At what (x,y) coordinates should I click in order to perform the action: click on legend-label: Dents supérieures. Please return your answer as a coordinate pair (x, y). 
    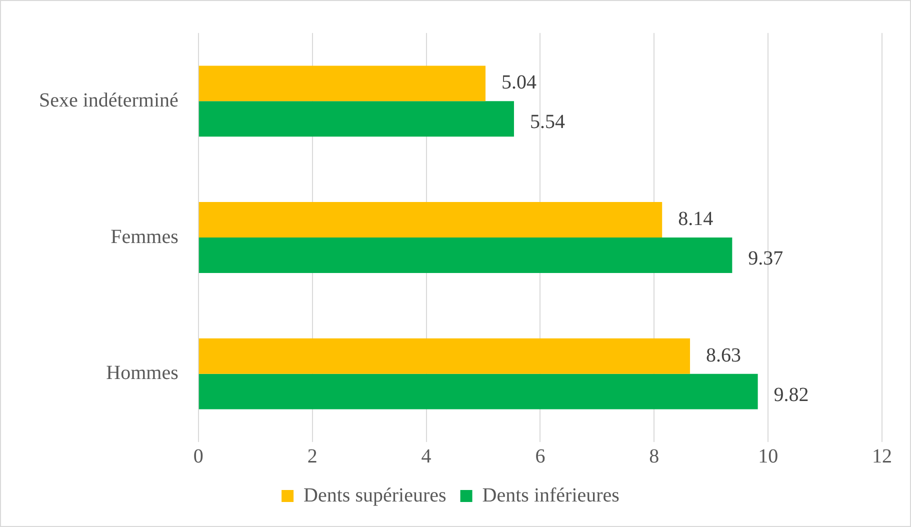
    Looking at the image, I should click on (375, 495).